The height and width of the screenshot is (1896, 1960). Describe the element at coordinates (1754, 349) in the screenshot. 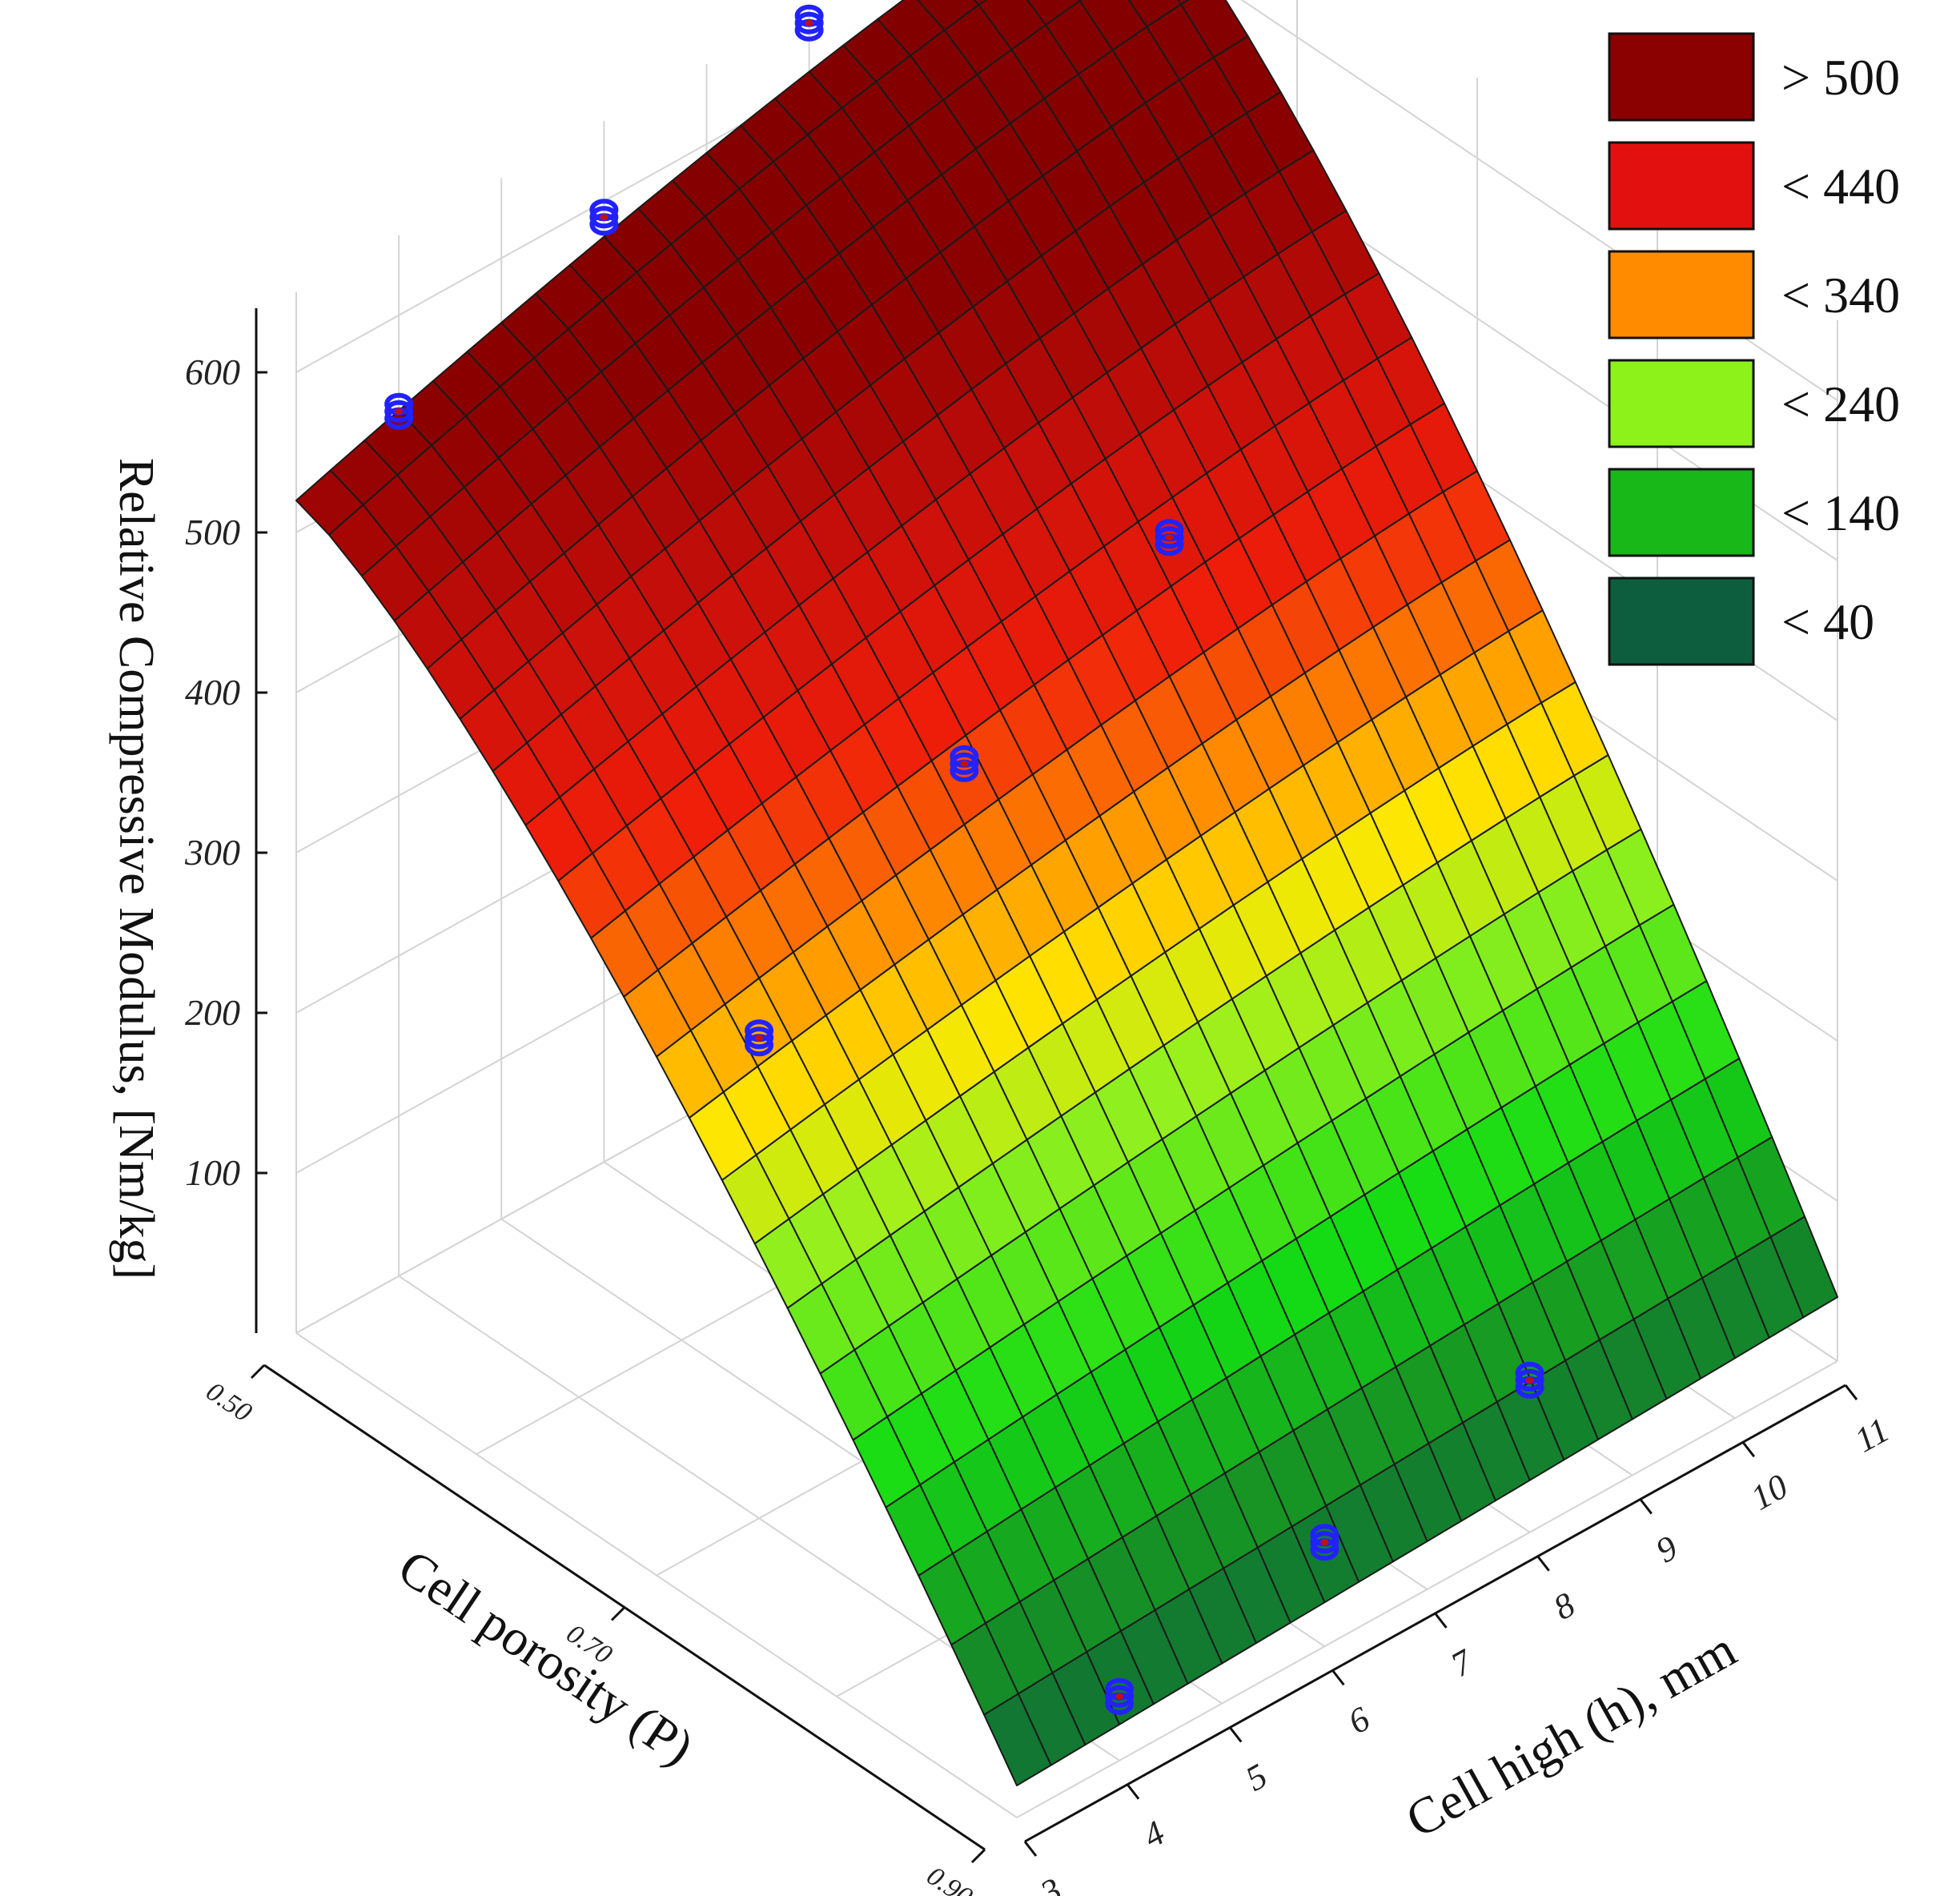

I see `legend: > 500 < 440 < 340 < 240 < 140 < 40` at that location.